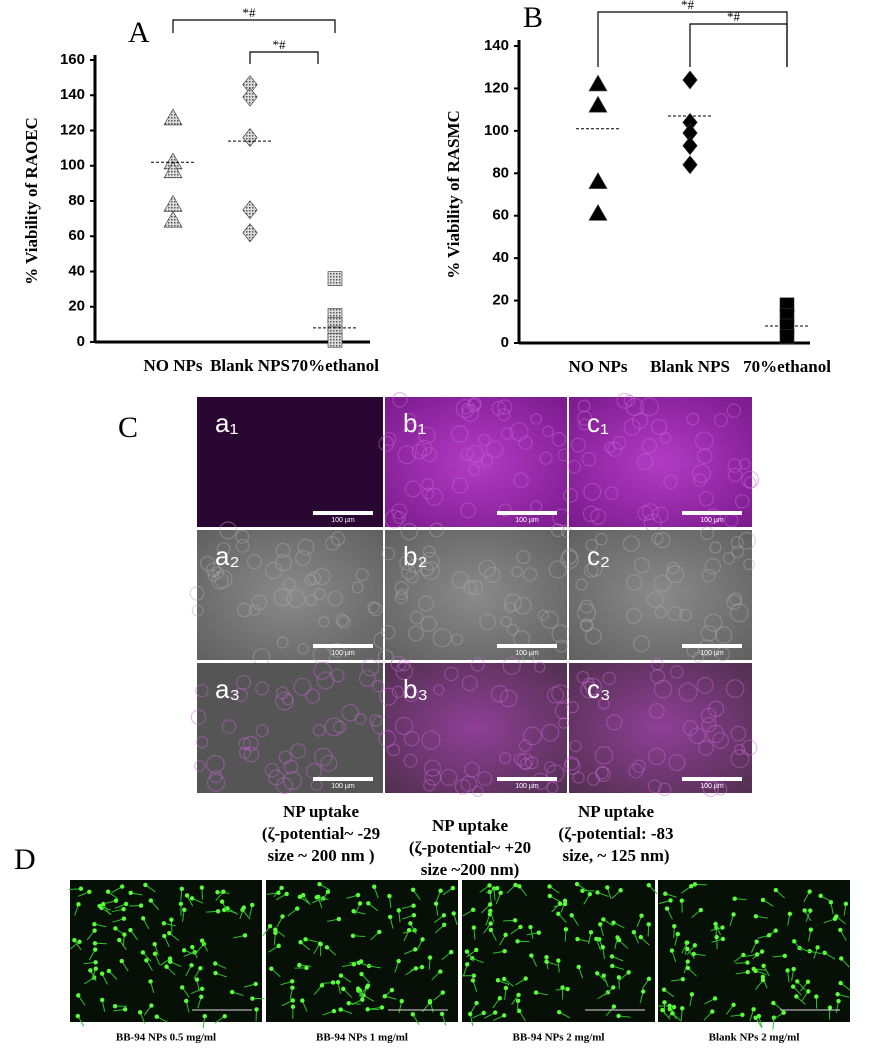 The height and width of the screenshot is (1050, 872). Describe the element at coordinates (692, 39) in the screenshot. I see `significance-bracket` at that location.